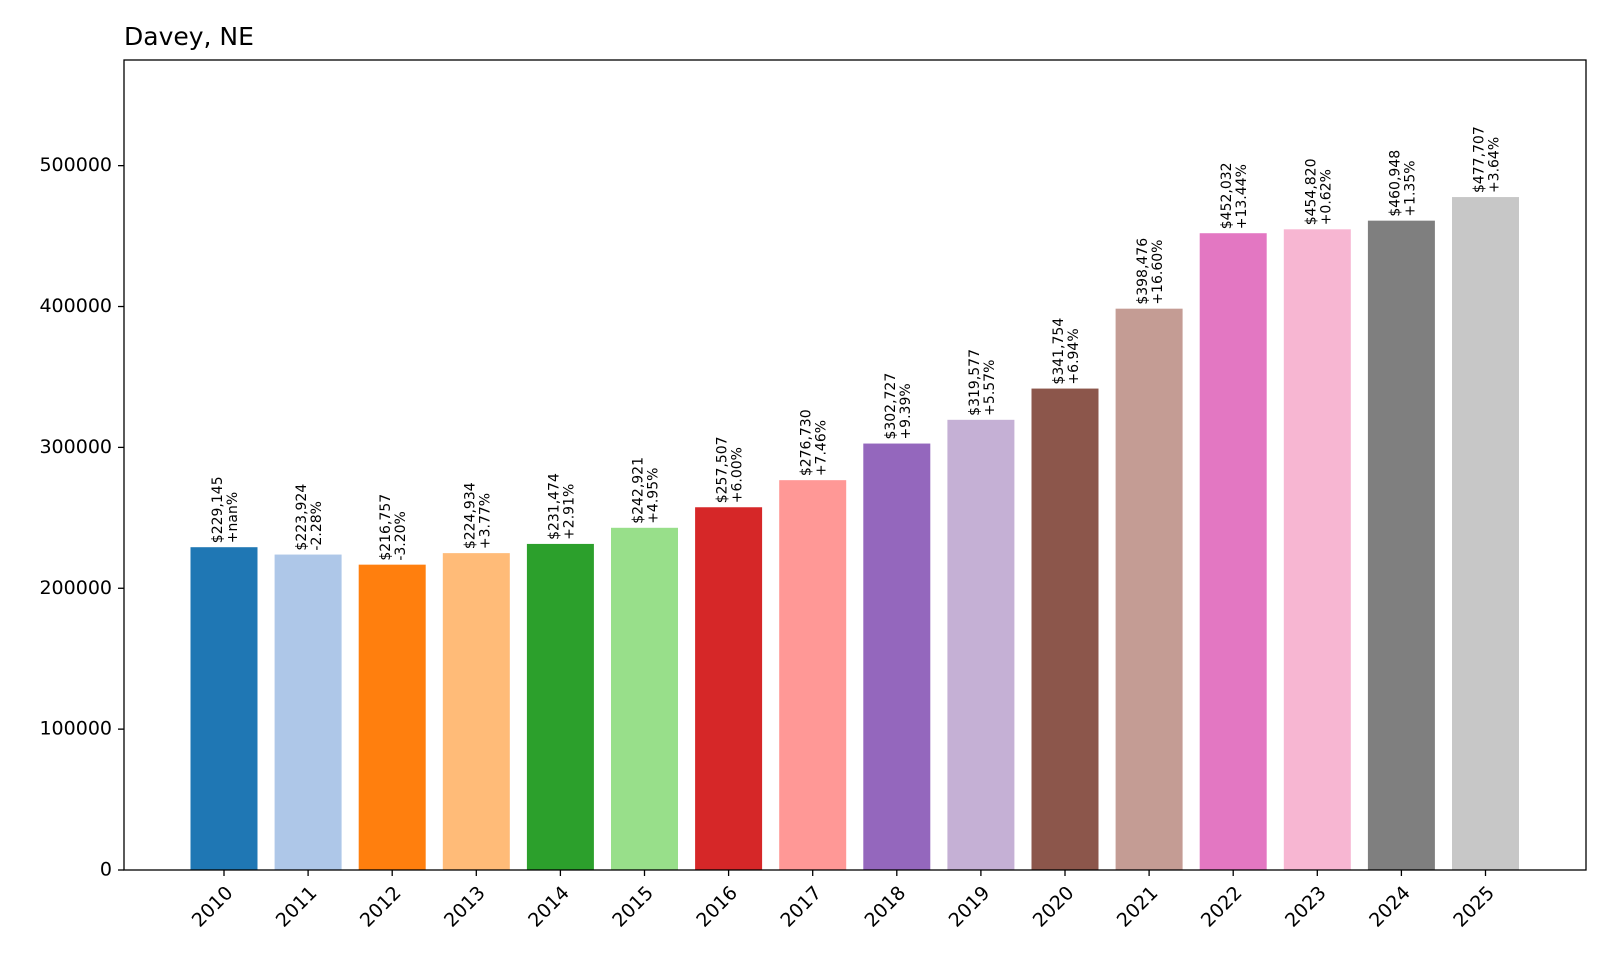 The height and width of the screenshot is (960, 1600). What do you see at coordinates (569, 512) in the screenshot?
I see `bar-change-label-2014: +2.91%` at bounding box center [569, 512].